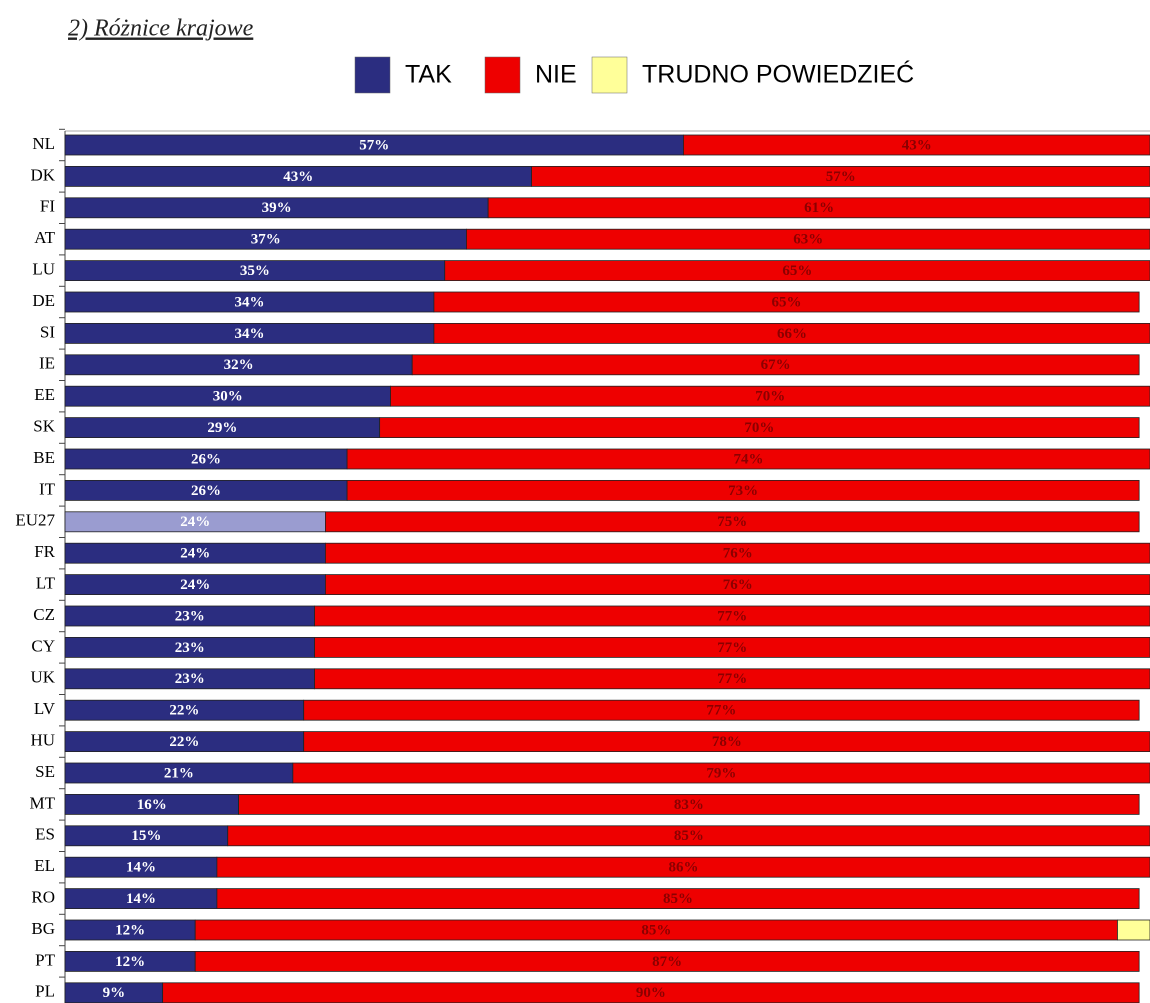 The height and width of the screenshot is (1003, 1150). Describe the element at coordinates (819, 208) in the screenshot. I see `value-label: 61%` at that location.